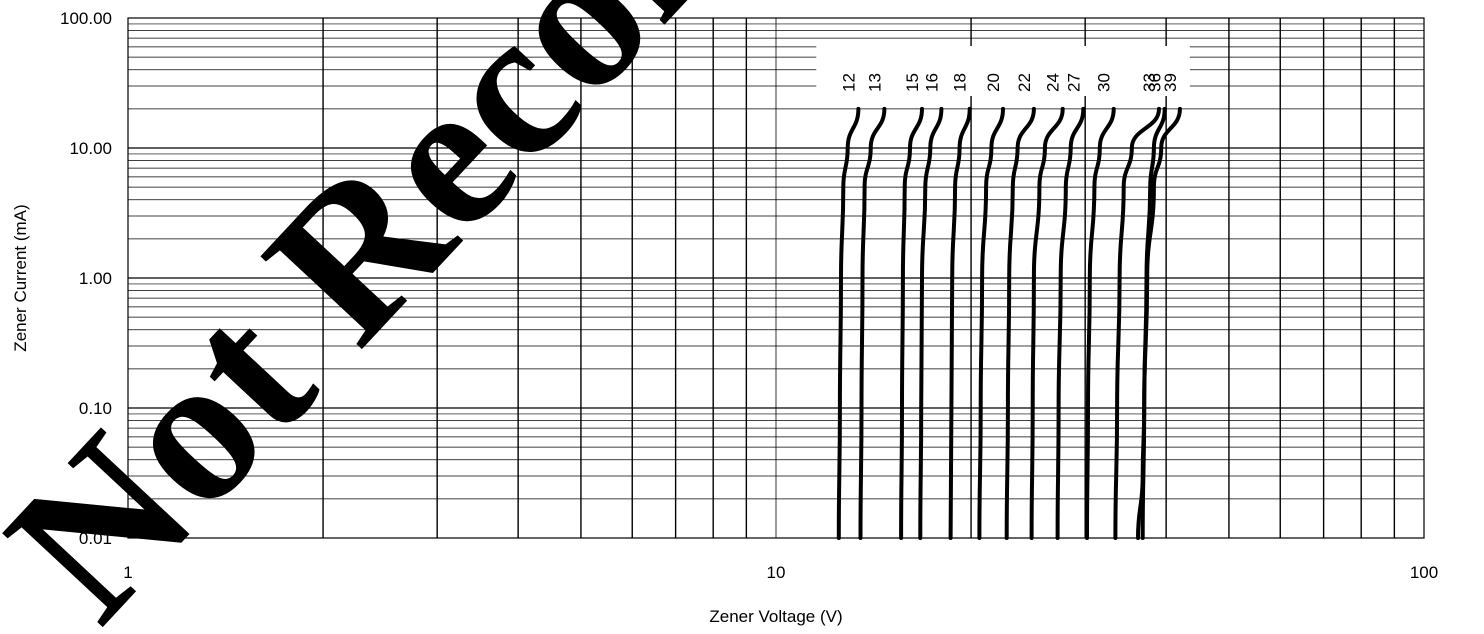  What do you see at coordinates (1053, 82) in the screenshot?
I see `curve-label-24: 24` at bounding box center [1053, 82].